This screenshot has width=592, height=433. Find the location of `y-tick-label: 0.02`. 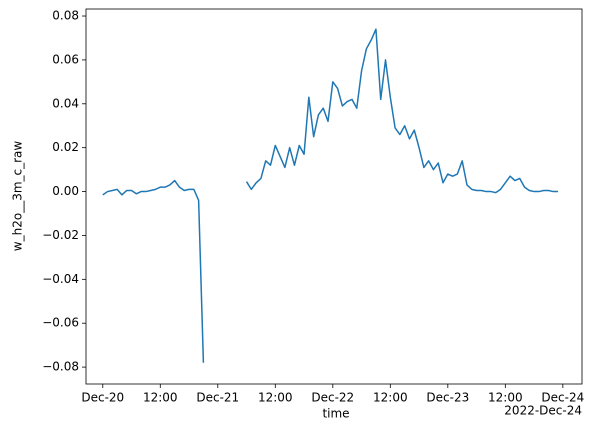

y-tick-label: 0.02 is located at coordinates (65, 147).